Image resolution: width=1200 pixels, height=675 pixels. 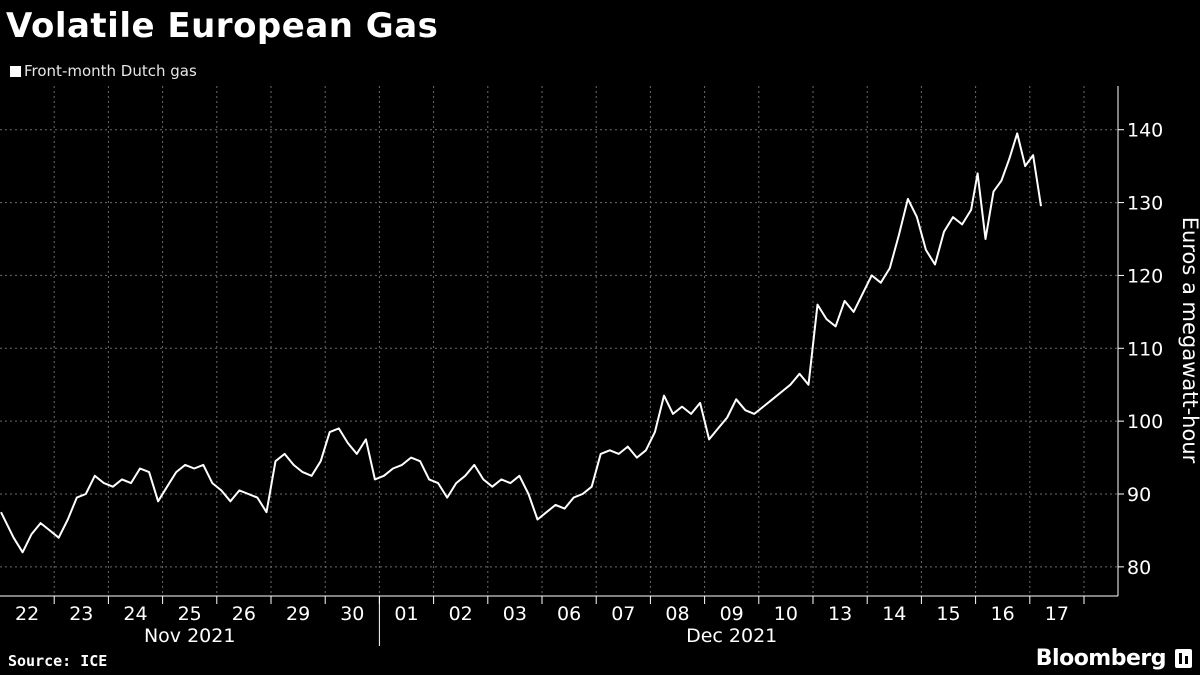 What do you see at coordinates (677, 614) in the screenshot?
I see `x-tick-label: 08` at bounding box center [677, 614].